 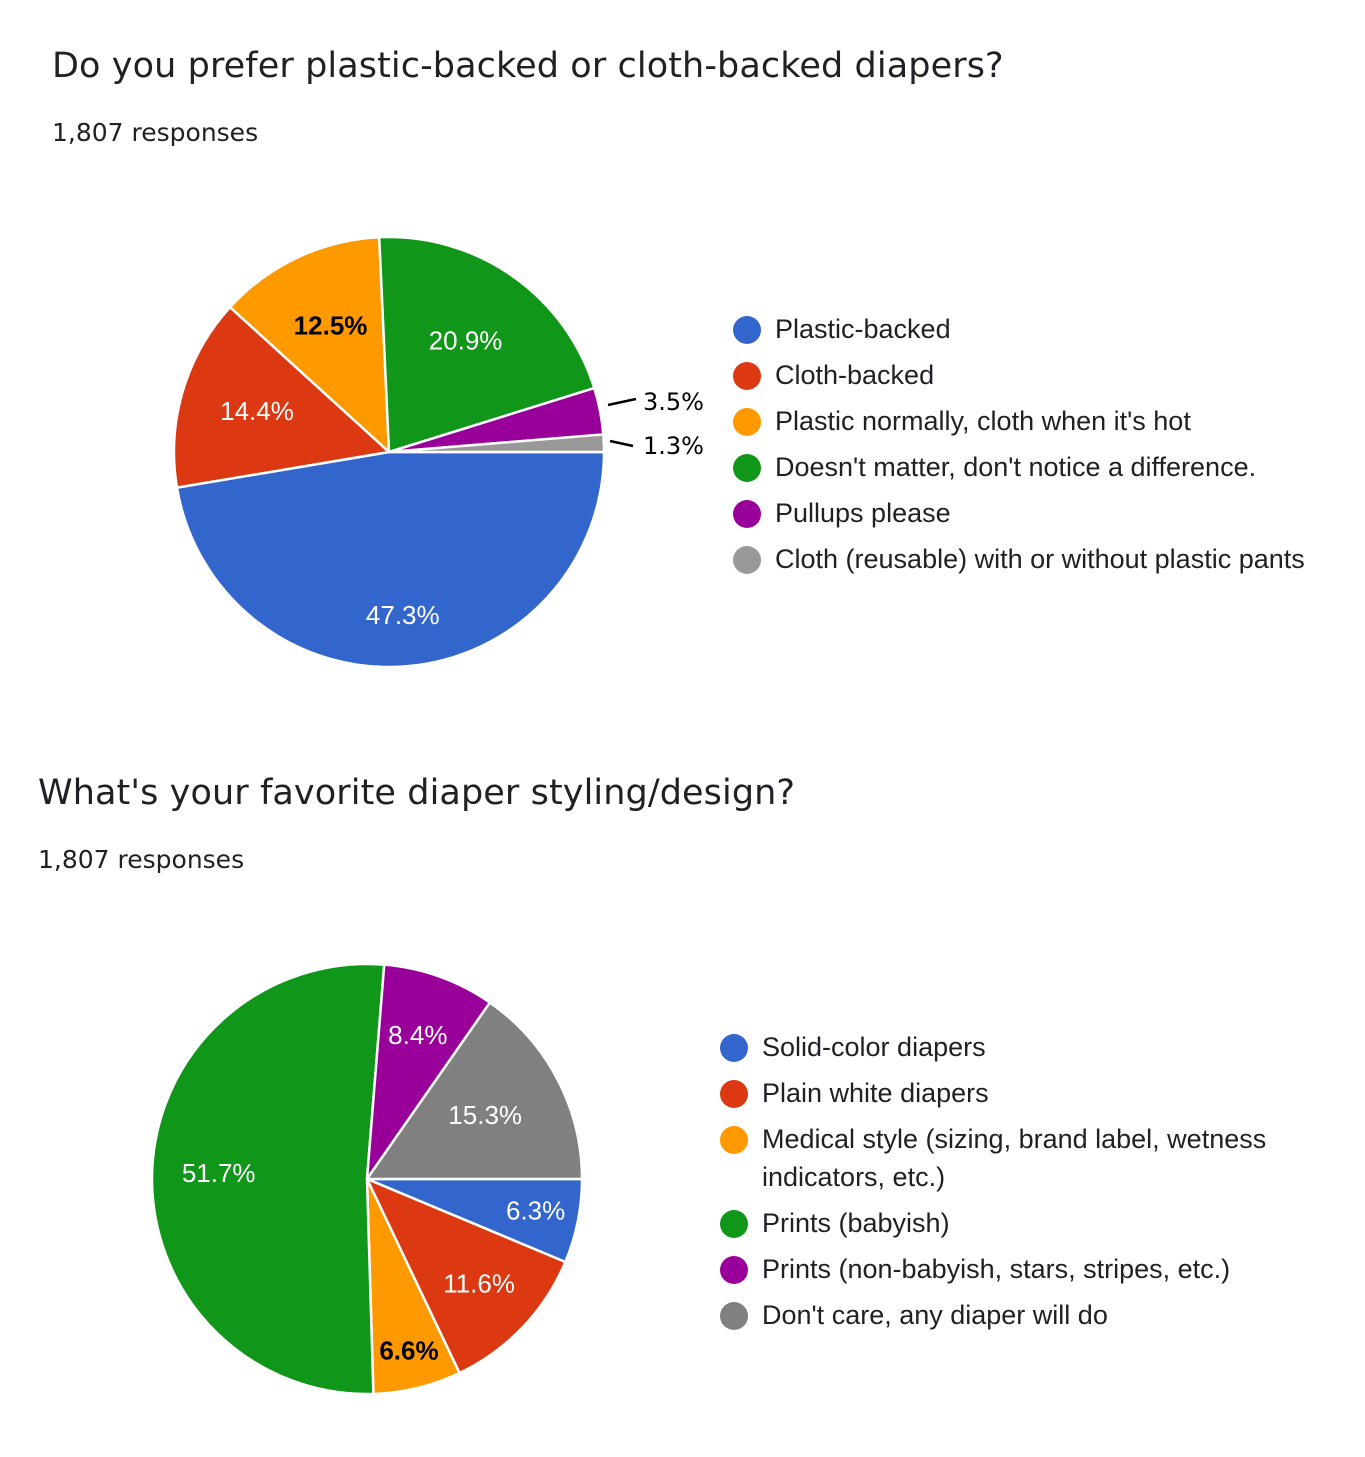 What do you see at coordinates (673, 446) in the screenshot?
I see `slice-label: 1.3%` at bounding box center [673, 446].